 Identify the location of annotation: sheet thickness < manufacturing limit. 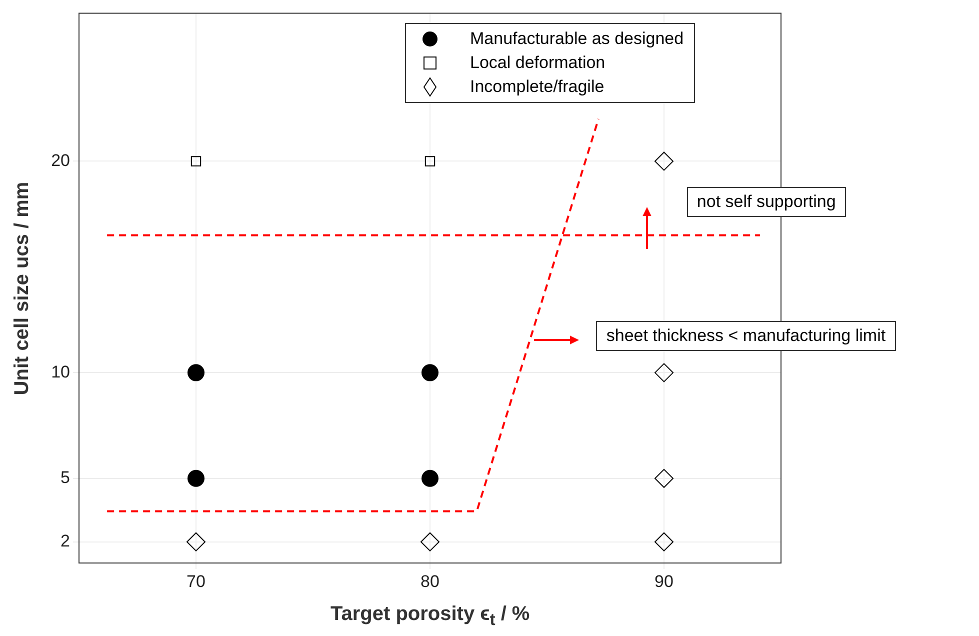
(746, 336).